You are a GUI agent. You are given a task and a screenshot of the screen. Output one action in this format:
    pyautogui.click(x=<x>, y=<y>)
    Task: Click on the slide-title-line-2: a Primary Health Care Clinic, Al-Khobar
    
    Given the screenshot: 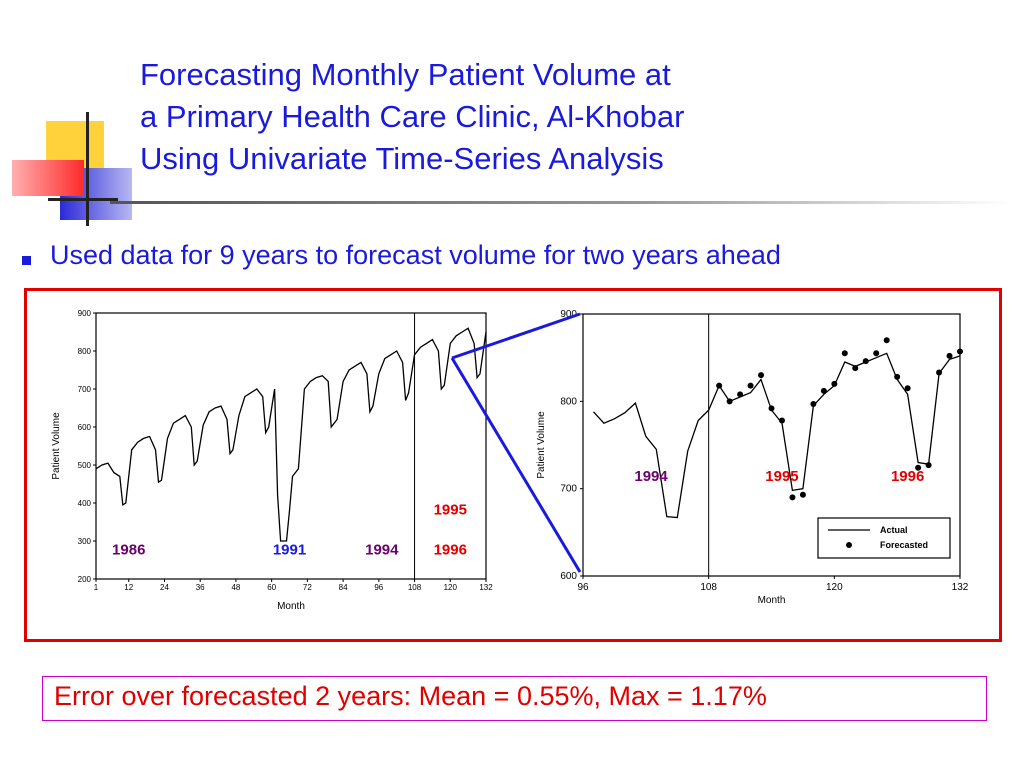 What is the action you would take?
    pyautogui.click(x=412, y=116)
    